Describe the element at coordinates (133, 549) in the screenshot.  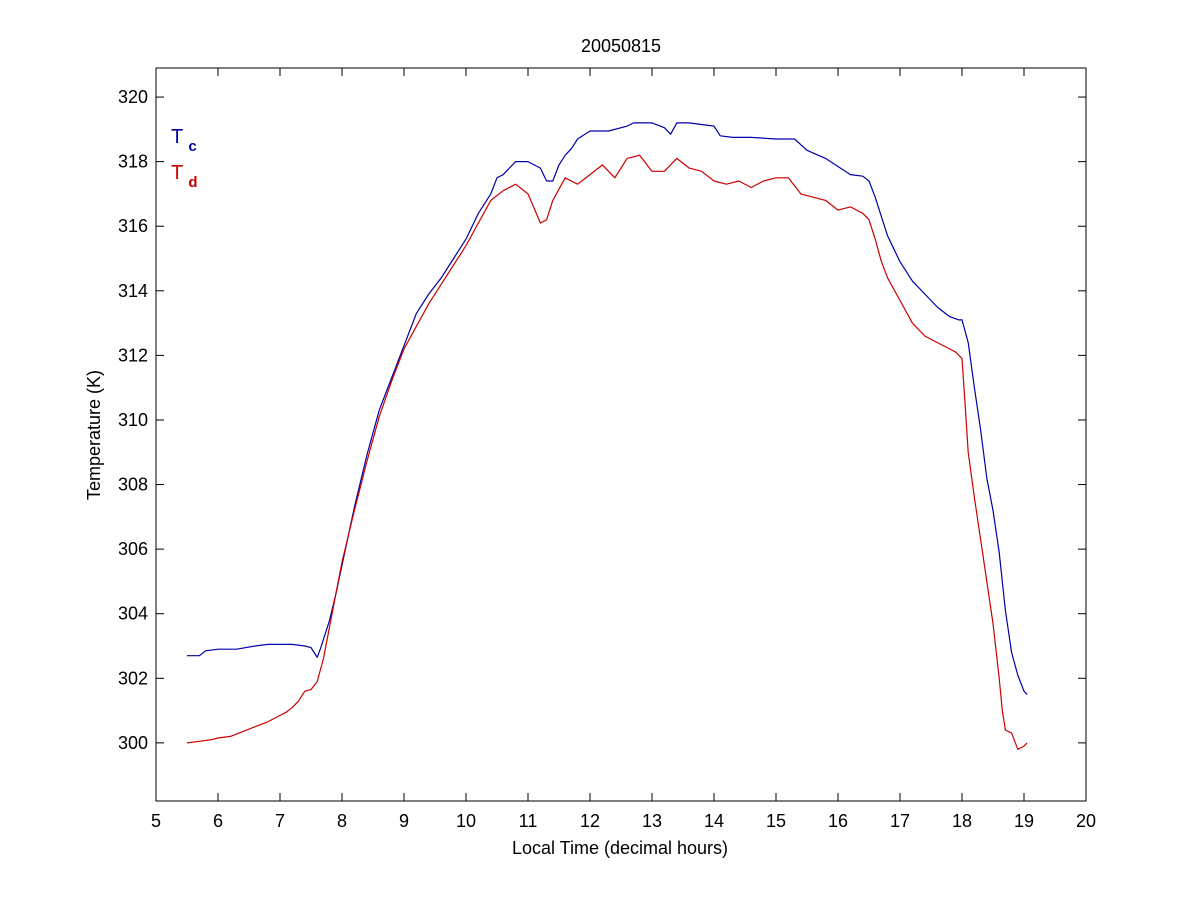
I see `y-tick-label: 306` at that location.